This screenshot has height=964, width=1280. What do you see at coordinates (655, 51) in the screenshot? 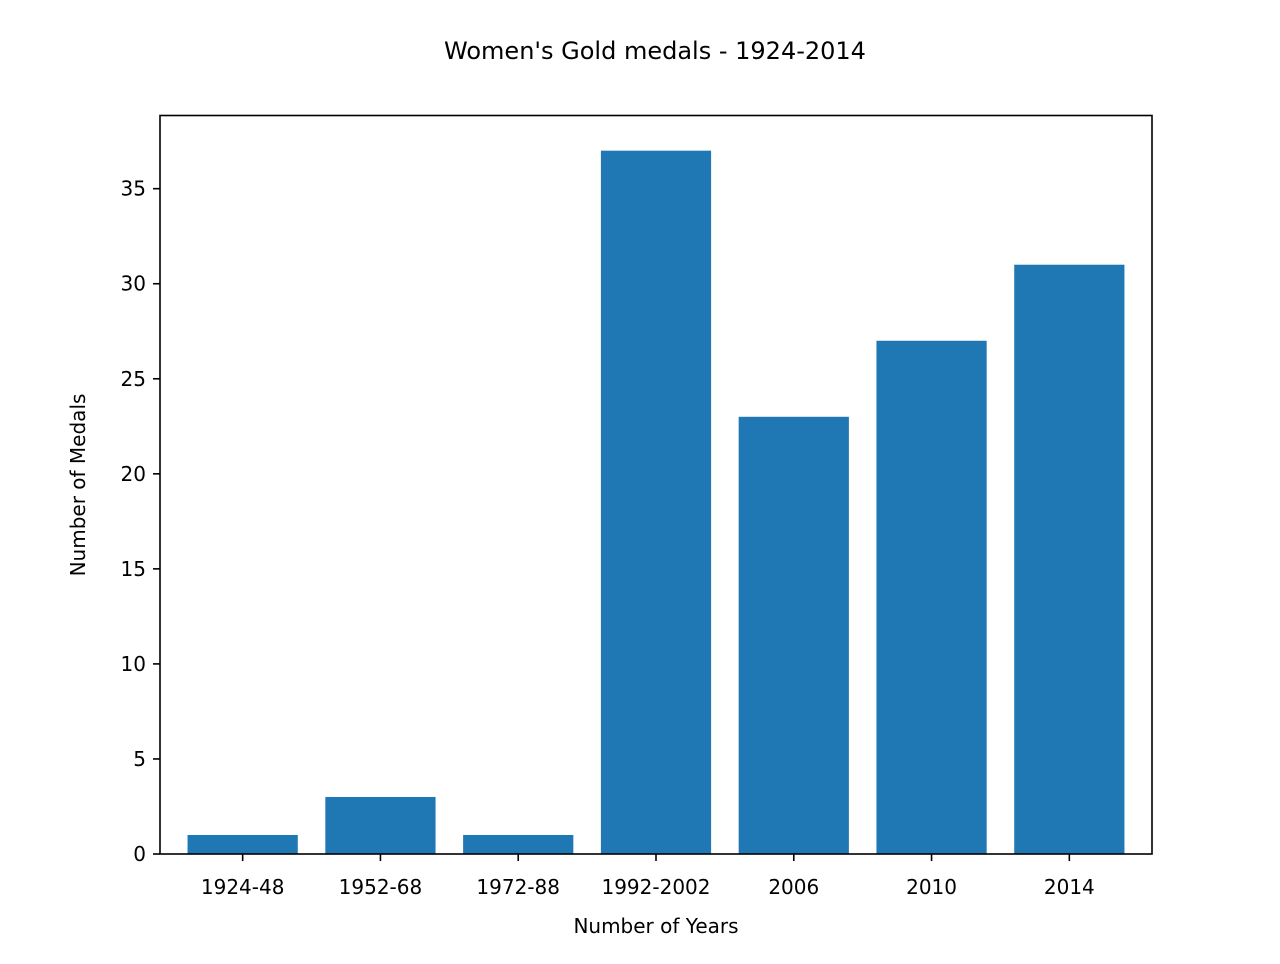
I see `chart-title: Women's Gold medals - 1924-2014` at bounding box center [655, 51].